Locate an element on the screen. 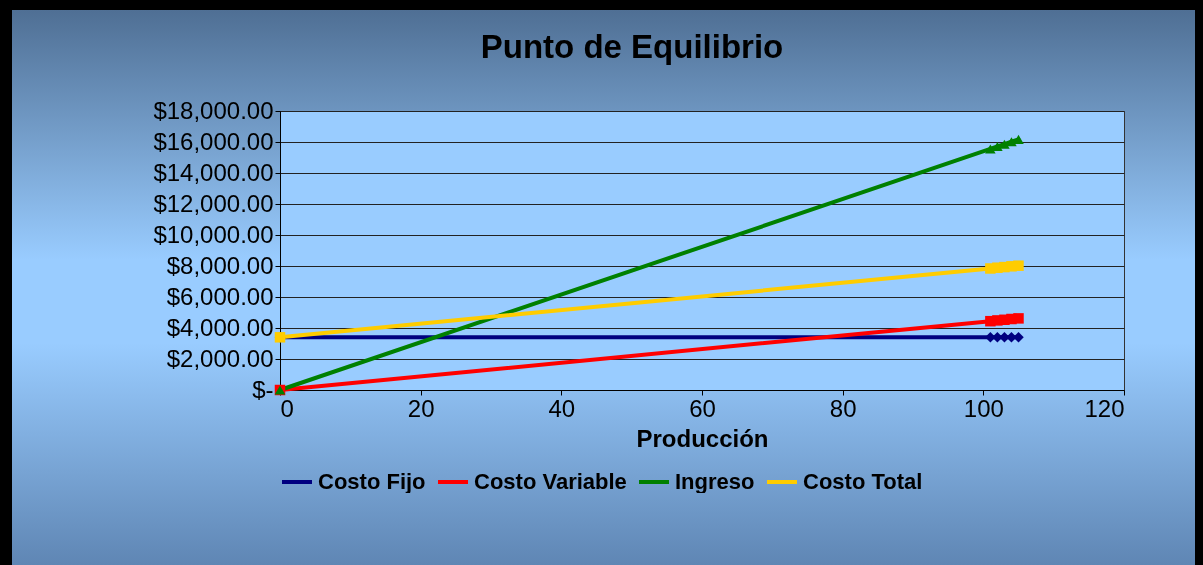 This screenshot has height=565, width=1203. legend-label: Costo Variable is located at coordinates (550, 481).